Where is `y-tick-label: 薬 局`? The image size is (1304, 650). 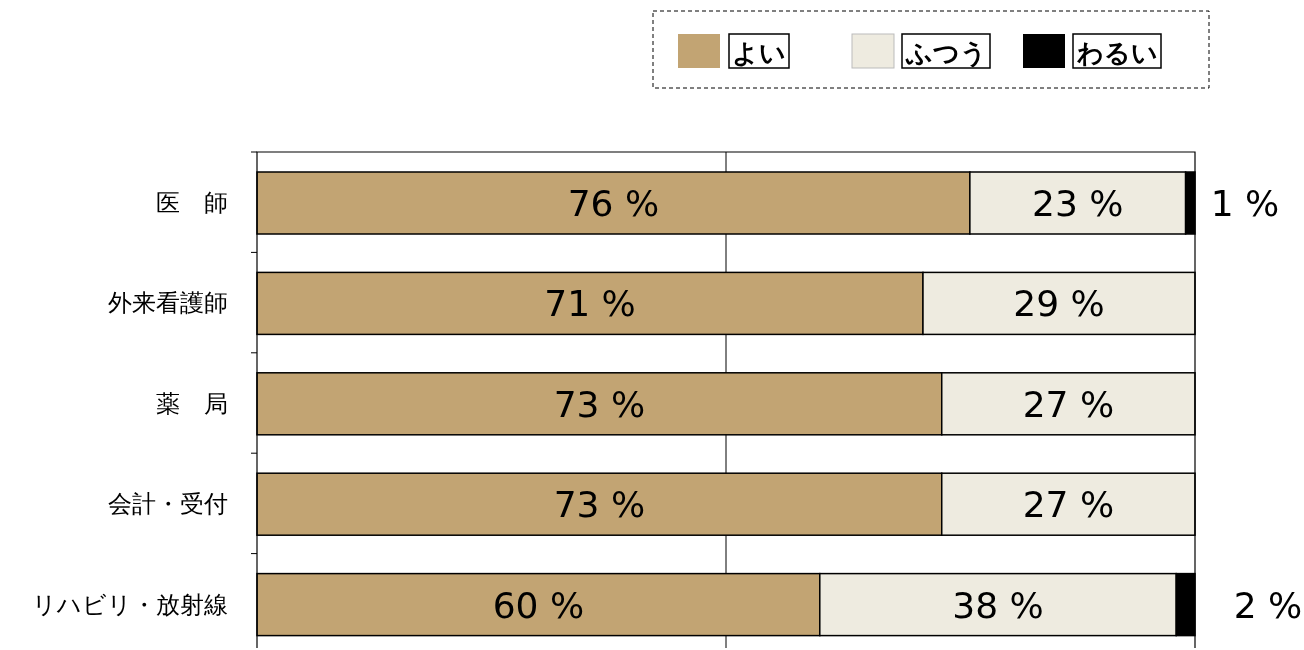 y-tick-label: 薬 局 is located at coordinates (192, 403).